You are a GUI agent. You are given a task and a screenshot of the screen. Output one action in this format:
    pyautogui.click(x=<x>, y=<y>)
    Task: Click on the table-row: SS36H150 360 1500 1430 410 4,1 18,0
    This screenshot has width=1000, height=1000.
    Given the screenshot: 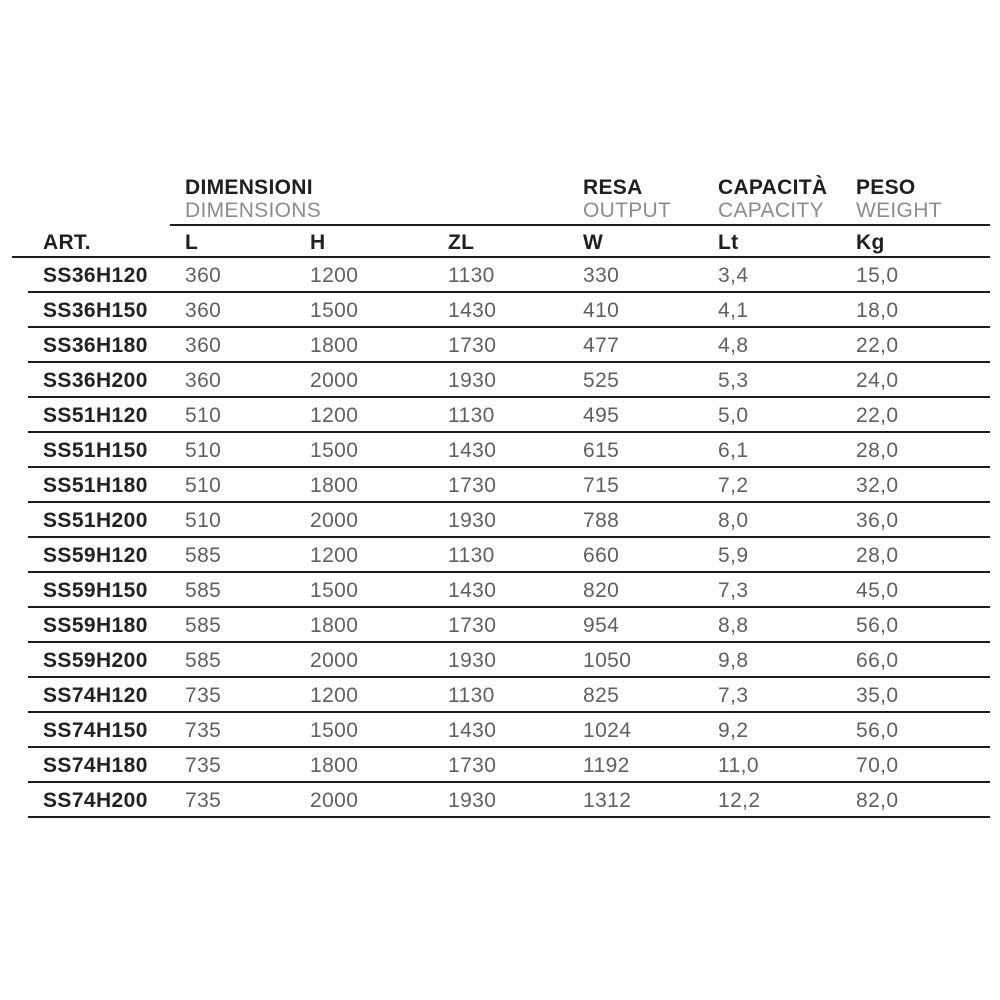 What is the action you would take?
    pyautogui.click(x=501, y=310)
    